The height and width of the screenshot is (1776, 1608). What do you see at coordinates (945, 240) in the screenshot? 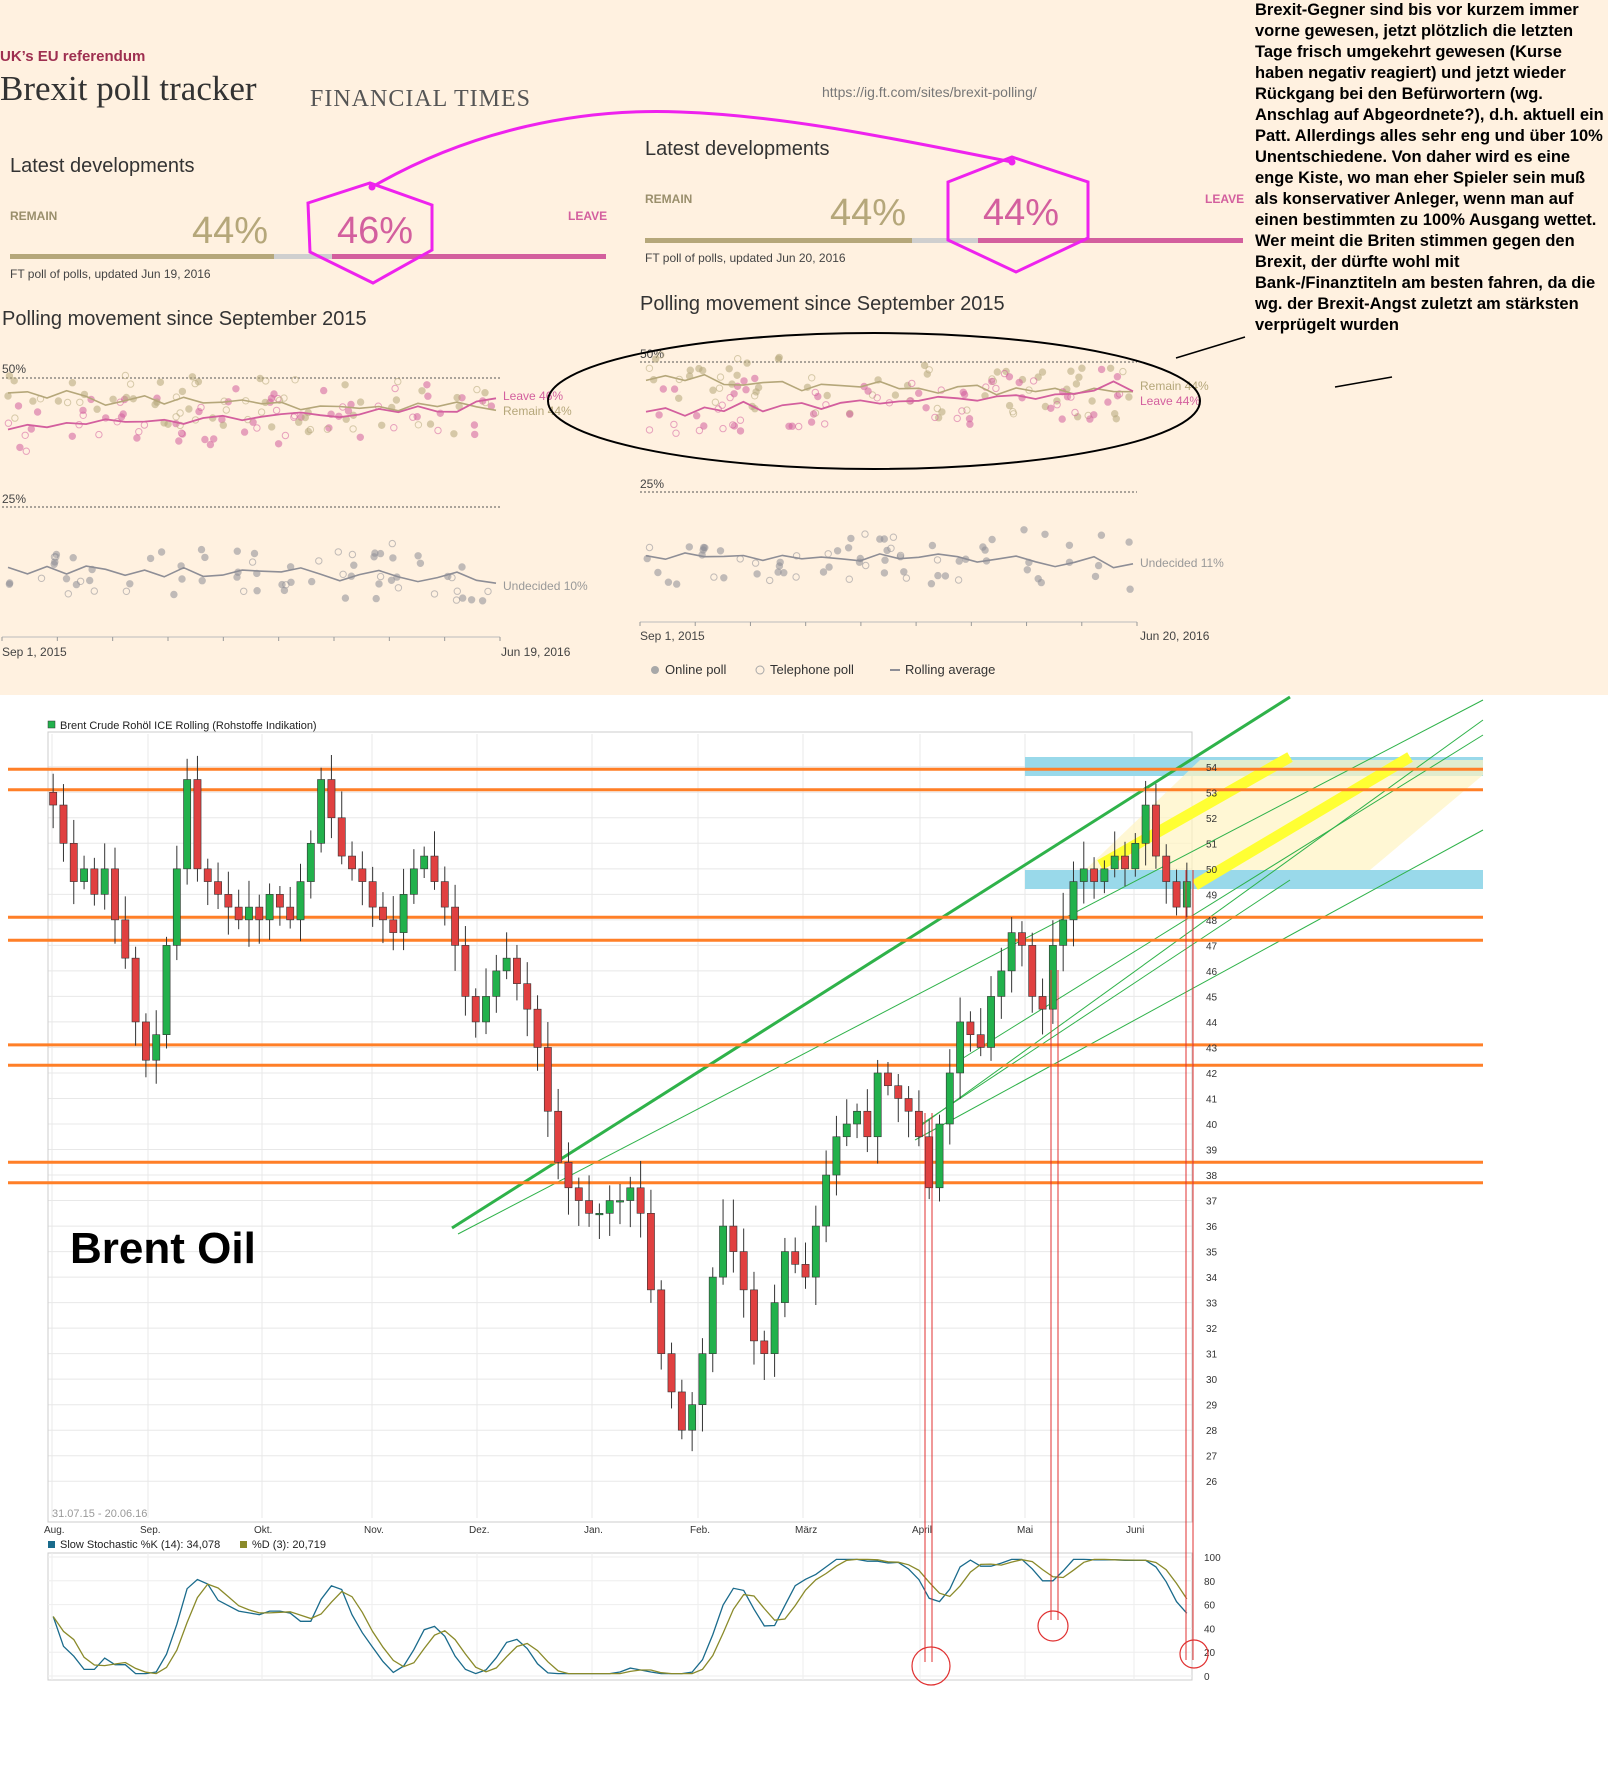
I see `right-undecided-bar` at bounding box center [945, 240].